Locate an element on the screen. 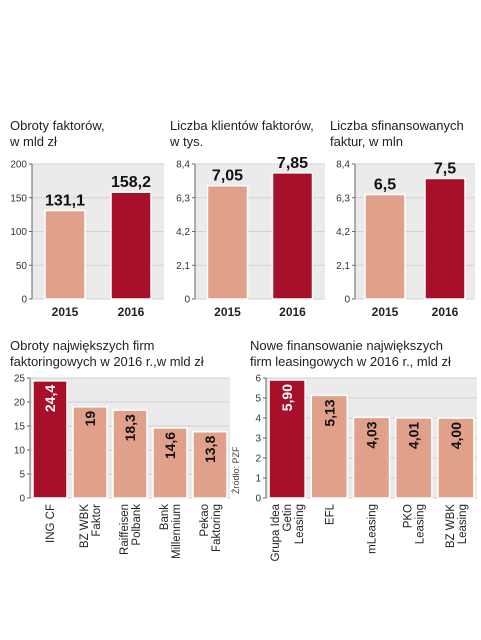 This screenshot has width=481, height=640. x-tick-label: mLeasing is located at coordinates (373, 529).